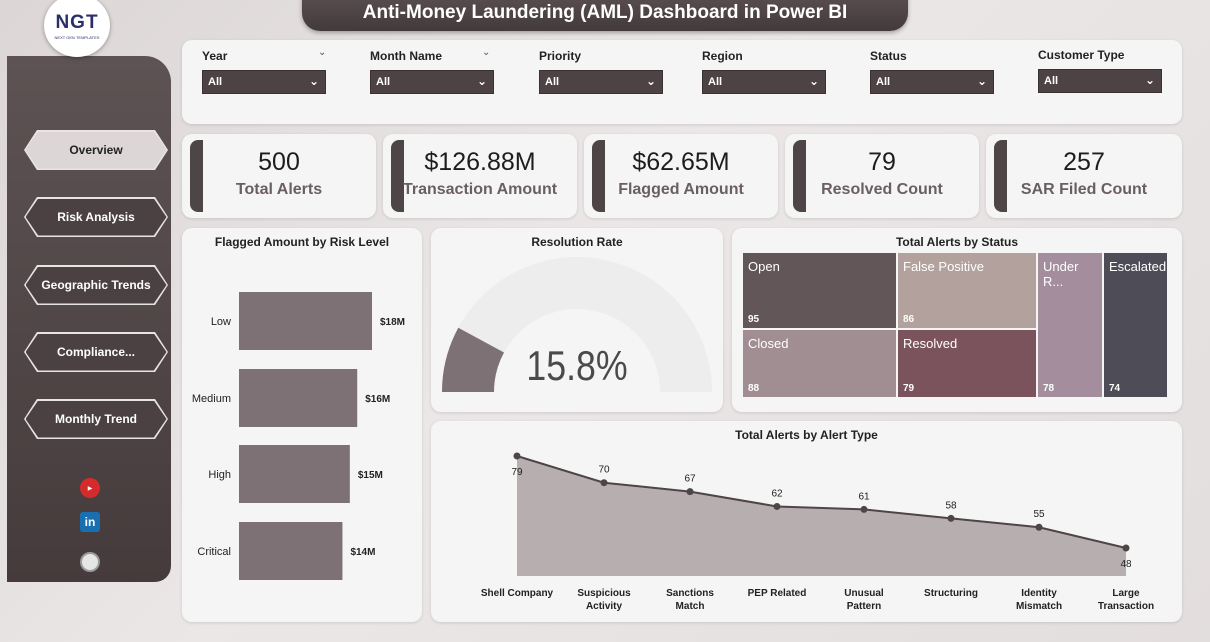  I want to click on category-label: Critical, so click(214, 552).